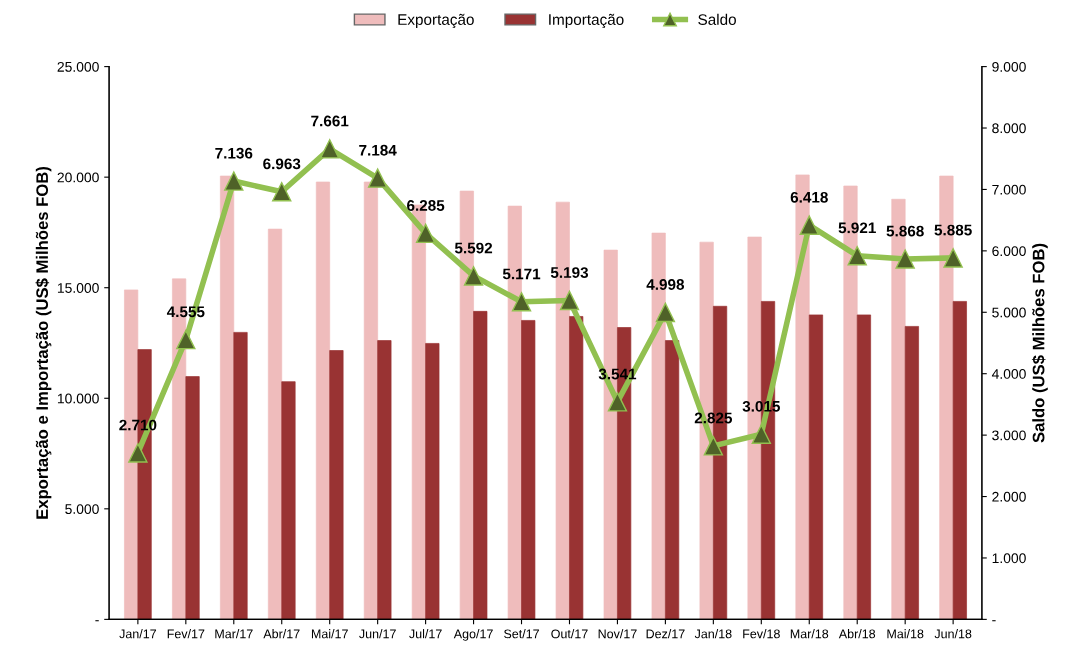 The image size is (1091, 666). I want to click on x-tick-label: Out/17, so click(569, 634).